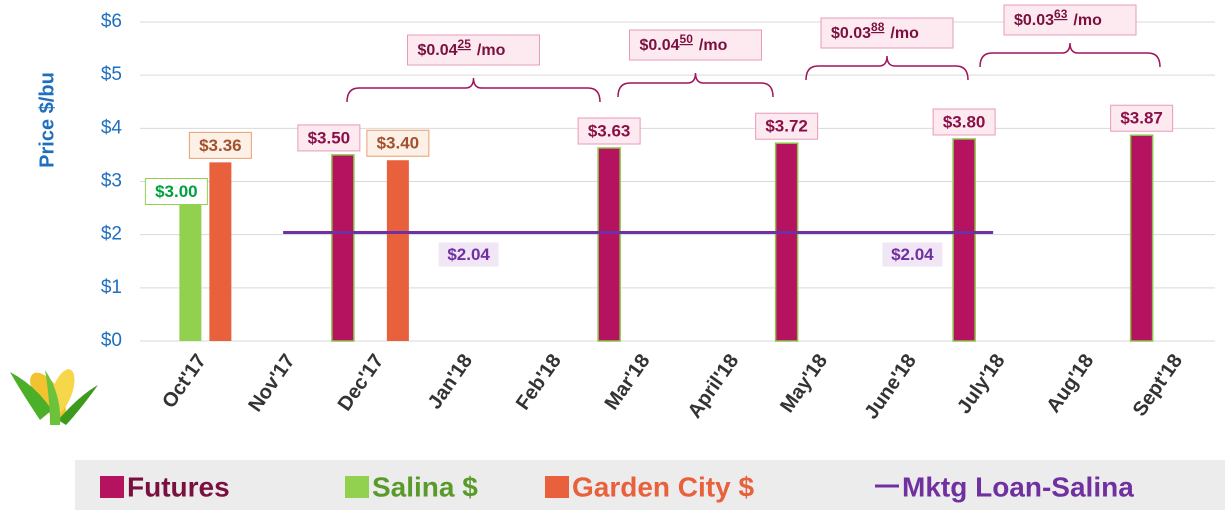  Describe the element at coordinates (663, 486) in the screenshot. I see `legend-label: Garden City $` at that location.